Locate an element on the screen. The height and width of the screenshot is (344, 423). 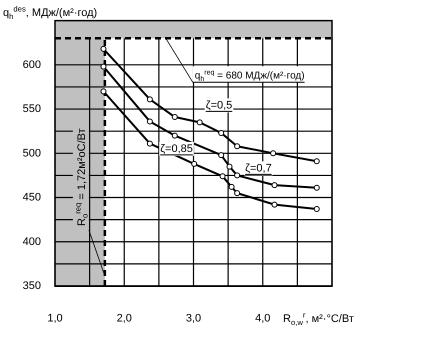
x-tick-label: 1,0 is located at coordinates (55, 318).